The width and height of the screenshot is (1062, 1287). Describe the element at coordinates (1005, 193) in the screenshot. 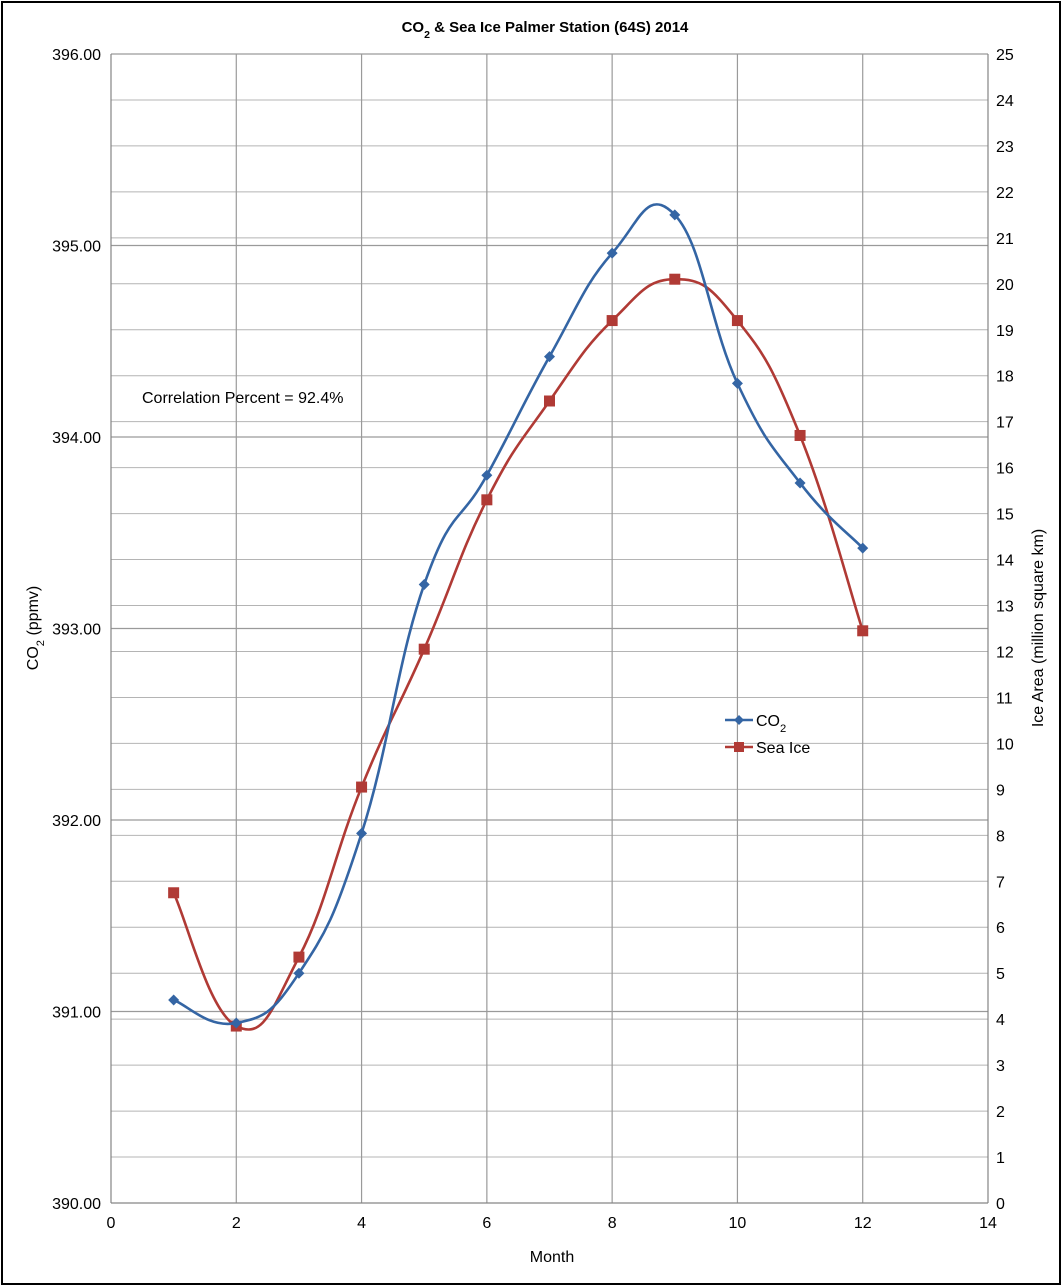

I see `y2-tick-label: 22` at that location.